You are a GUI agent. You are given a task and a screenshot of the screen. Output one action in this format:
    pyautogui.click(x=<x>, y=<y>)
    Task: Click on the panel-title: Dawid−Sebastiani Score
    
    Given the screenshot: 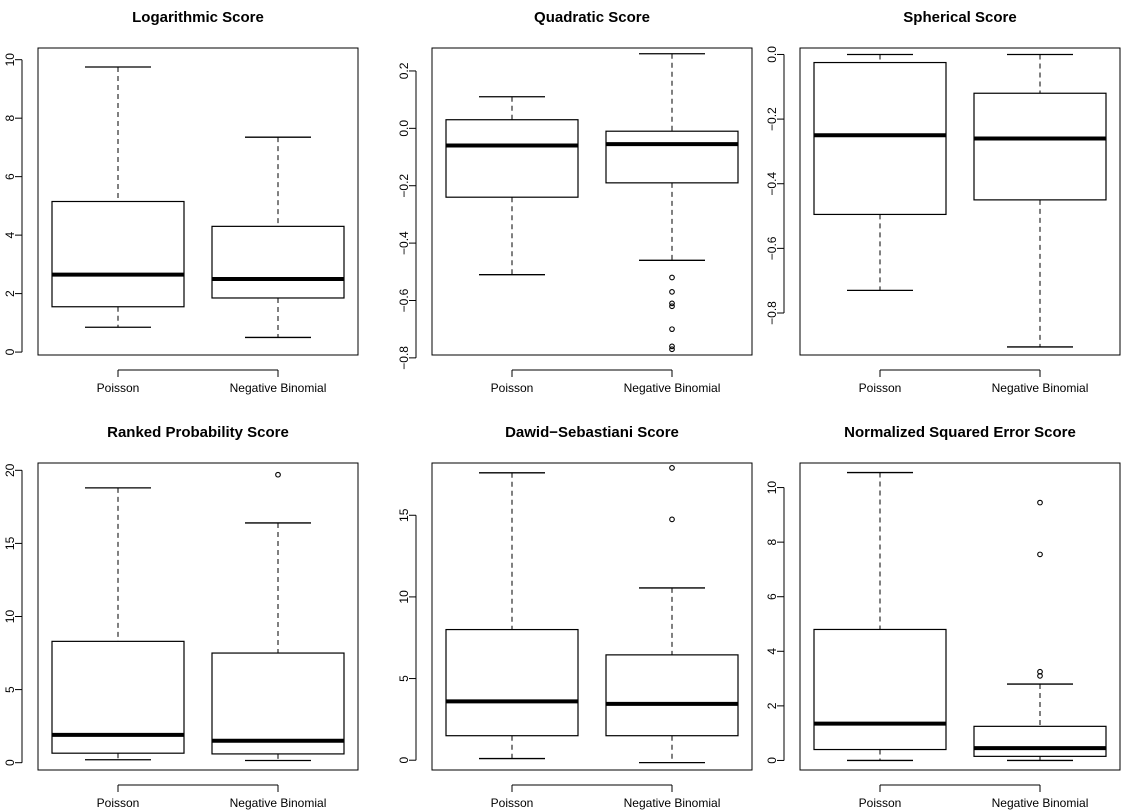 What is the action you would take?
    pyautogui.click(x=592, y=432)
    